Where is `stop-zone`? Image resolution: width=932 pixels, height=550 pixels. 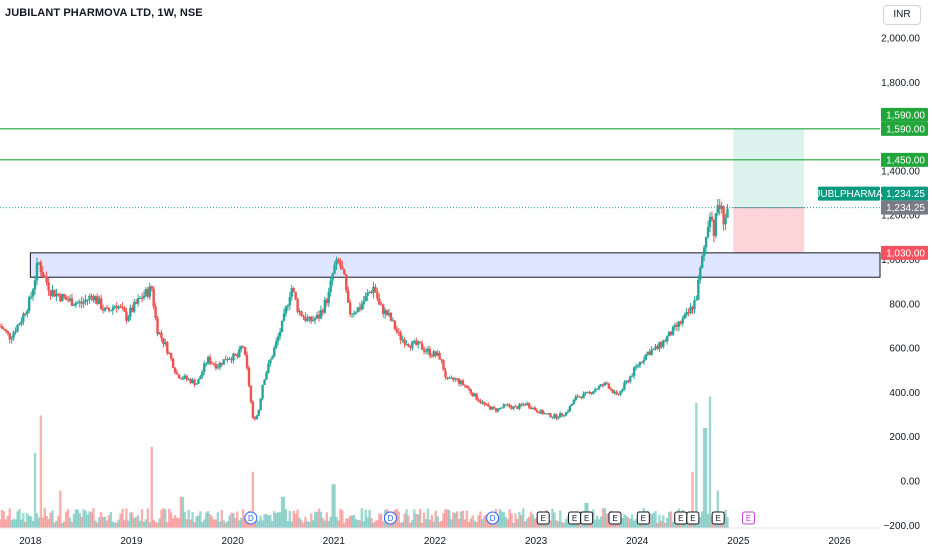
stop-zone is located at coordinates (769, 230).